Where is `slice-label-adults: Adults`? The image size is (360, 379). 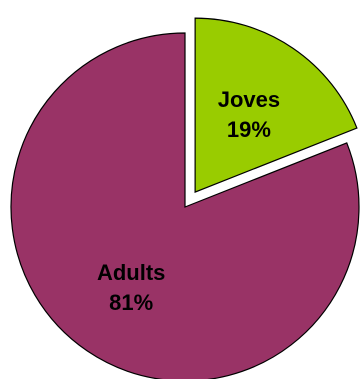 slice-label-adults: Adults is located at coordinates (131, 272).